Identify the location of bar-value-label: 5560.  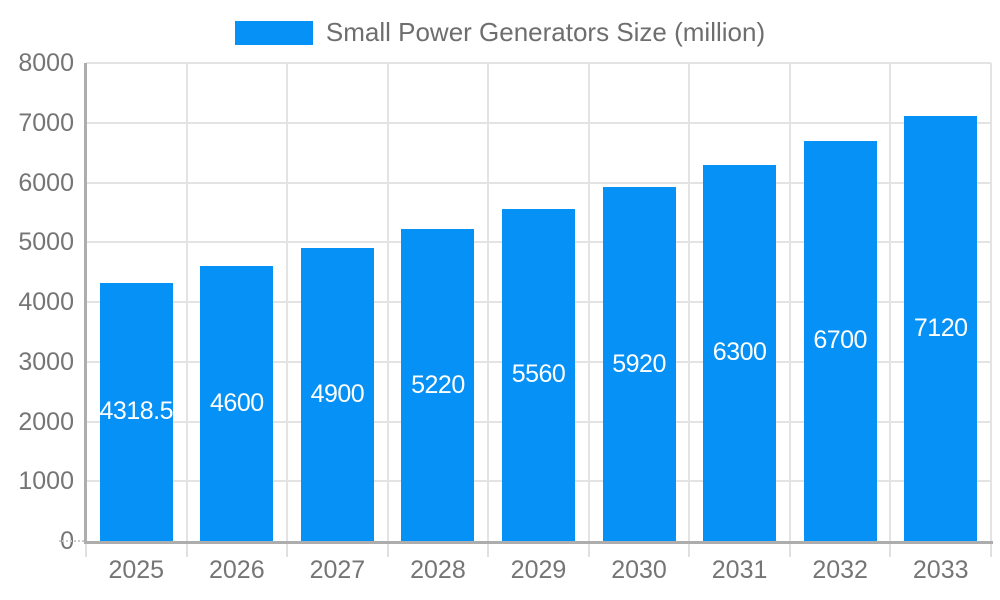
(538, 374).